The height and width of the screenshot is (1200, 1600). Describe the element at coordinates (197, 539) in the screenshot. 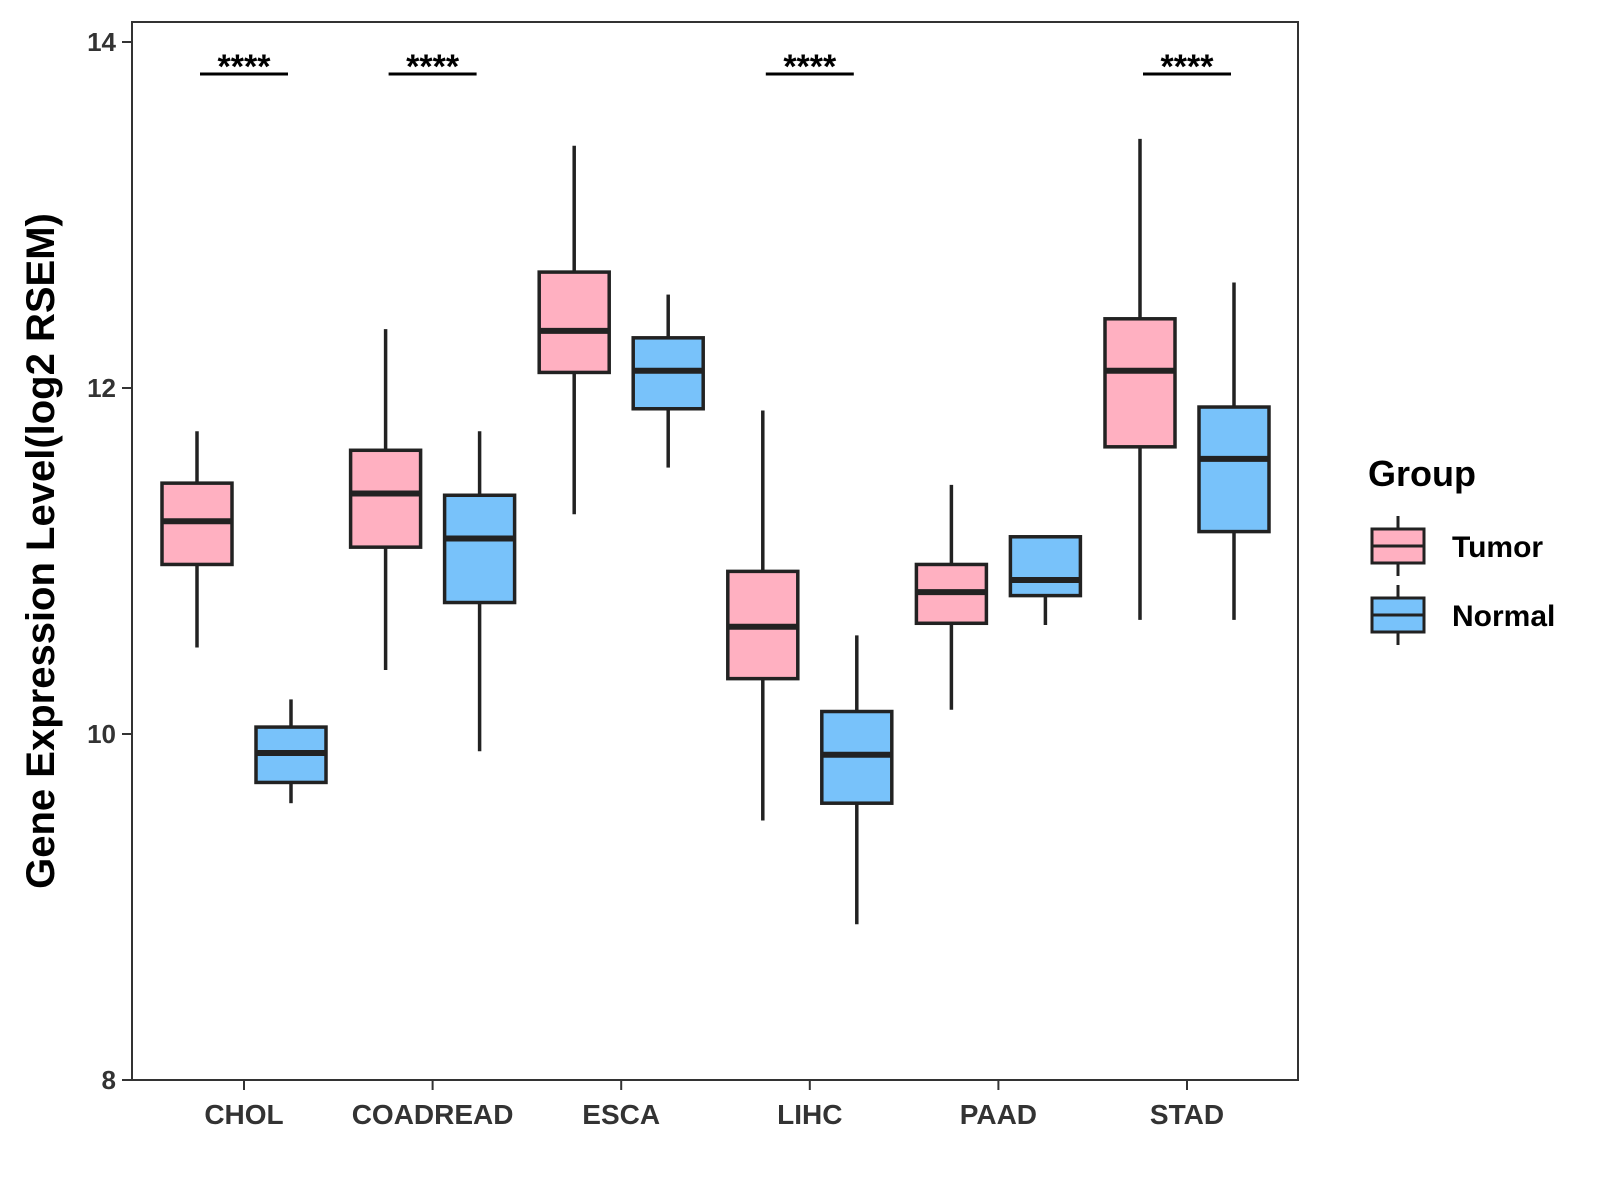

I see `box-tumor-chol` at that location.